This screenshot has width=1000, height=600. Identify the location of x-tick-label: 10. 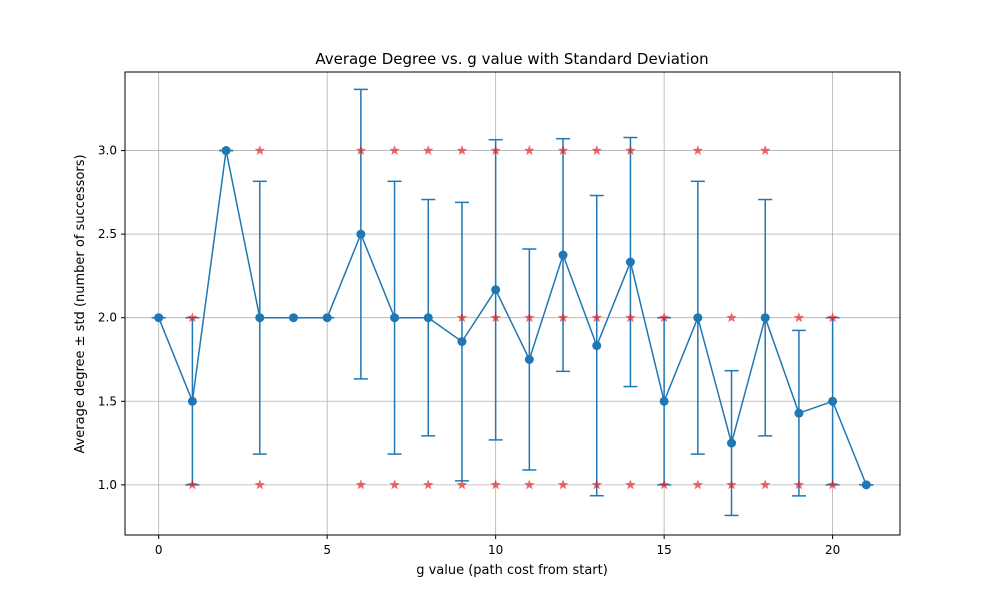
(495, 550).